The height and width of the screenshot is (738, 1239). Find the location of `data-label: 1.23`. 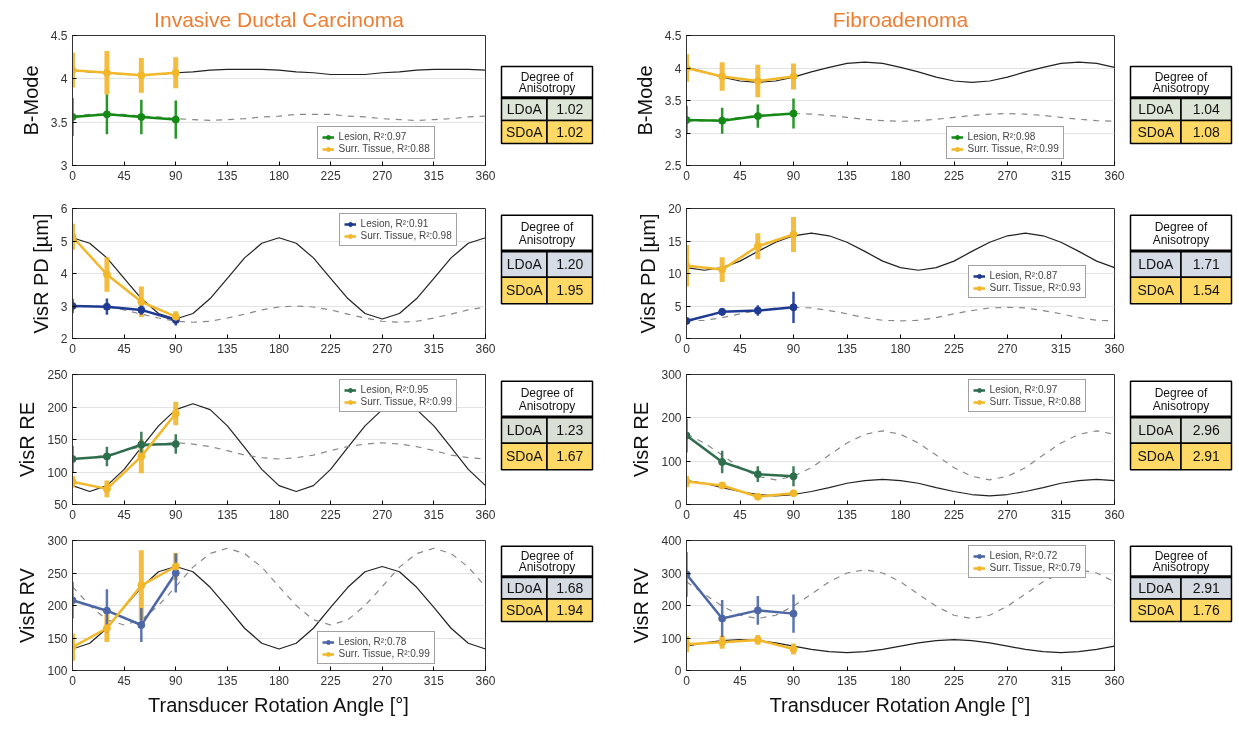

data-label: 1.23 is located at coordinates (570, 430).